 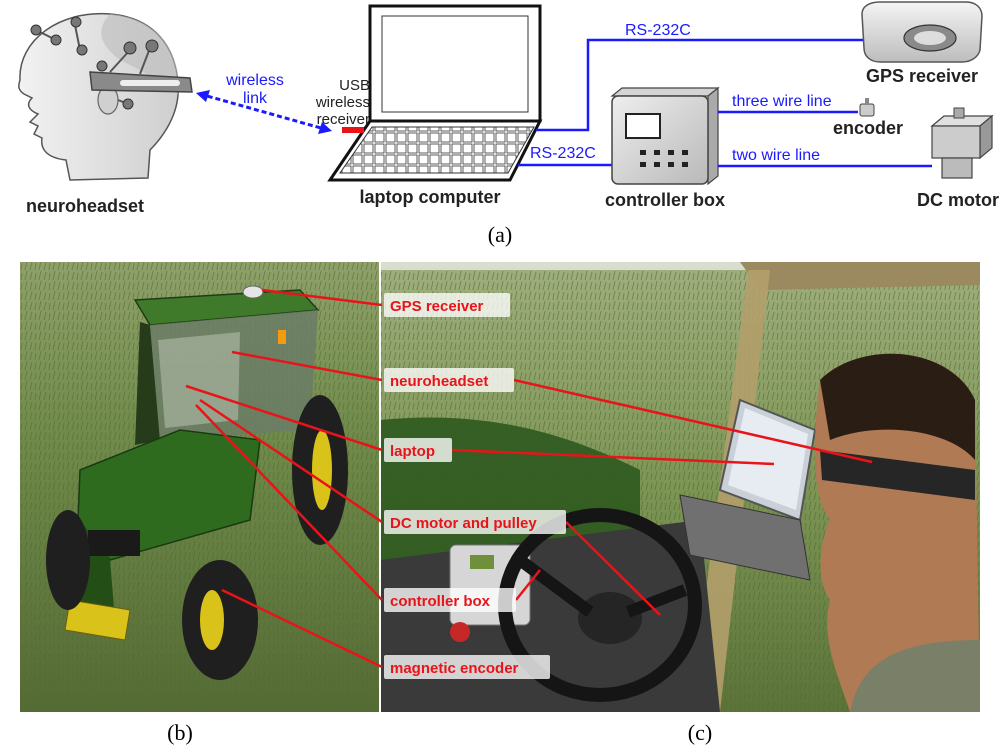 I want to click on callout-laptop: laptop, so click(x=418, y=450).